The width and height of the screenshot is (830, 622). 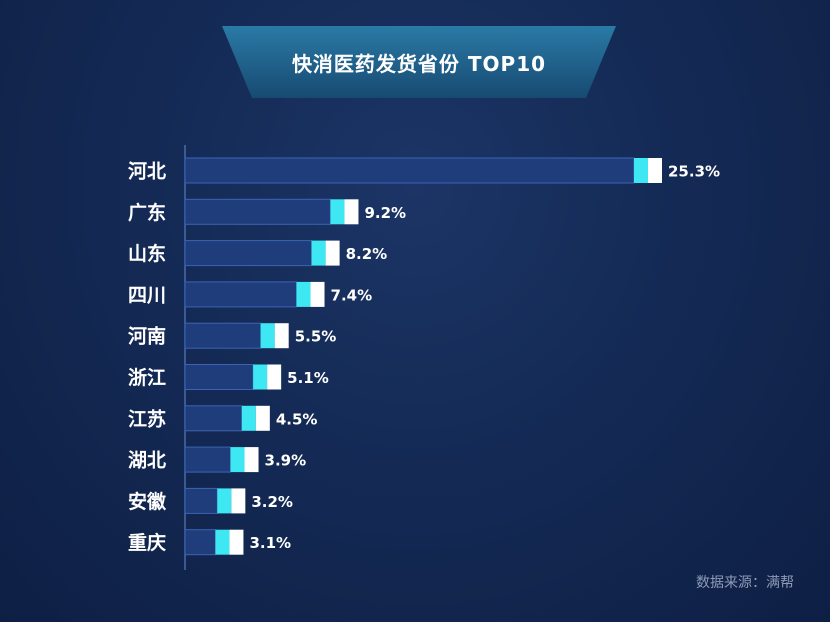 I want to click on source-note: 数据来源：满帮, so click(x=745, y=583).